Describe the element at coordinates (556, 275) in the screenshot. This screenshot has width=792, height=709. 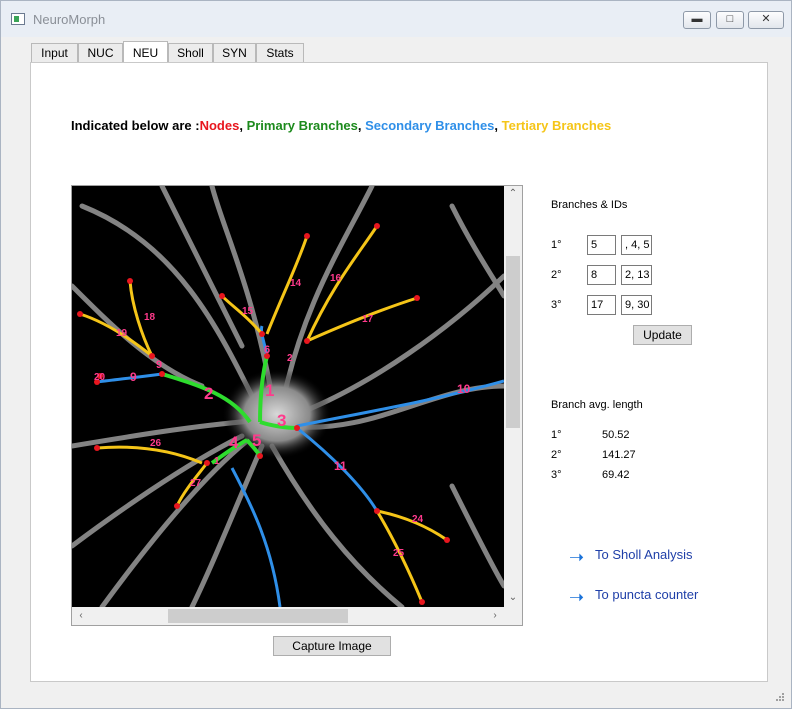
I see `row-label-secondary: 2°` at that location.